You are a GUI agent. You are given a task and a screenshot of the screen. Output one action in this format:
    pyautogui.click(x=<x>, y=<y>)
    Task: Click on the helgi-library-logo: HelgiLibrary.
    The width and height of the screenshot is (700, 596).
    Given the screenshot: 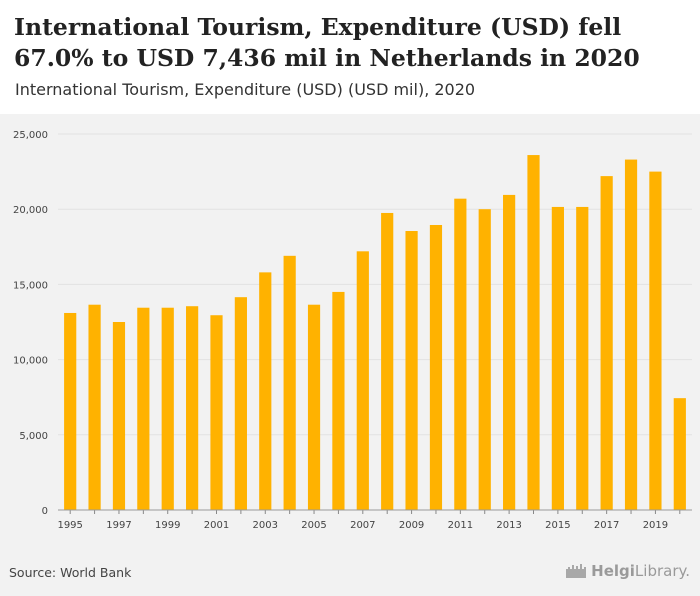 What is the action you would take?
    pyautogui.click(x=627, y=571)
    